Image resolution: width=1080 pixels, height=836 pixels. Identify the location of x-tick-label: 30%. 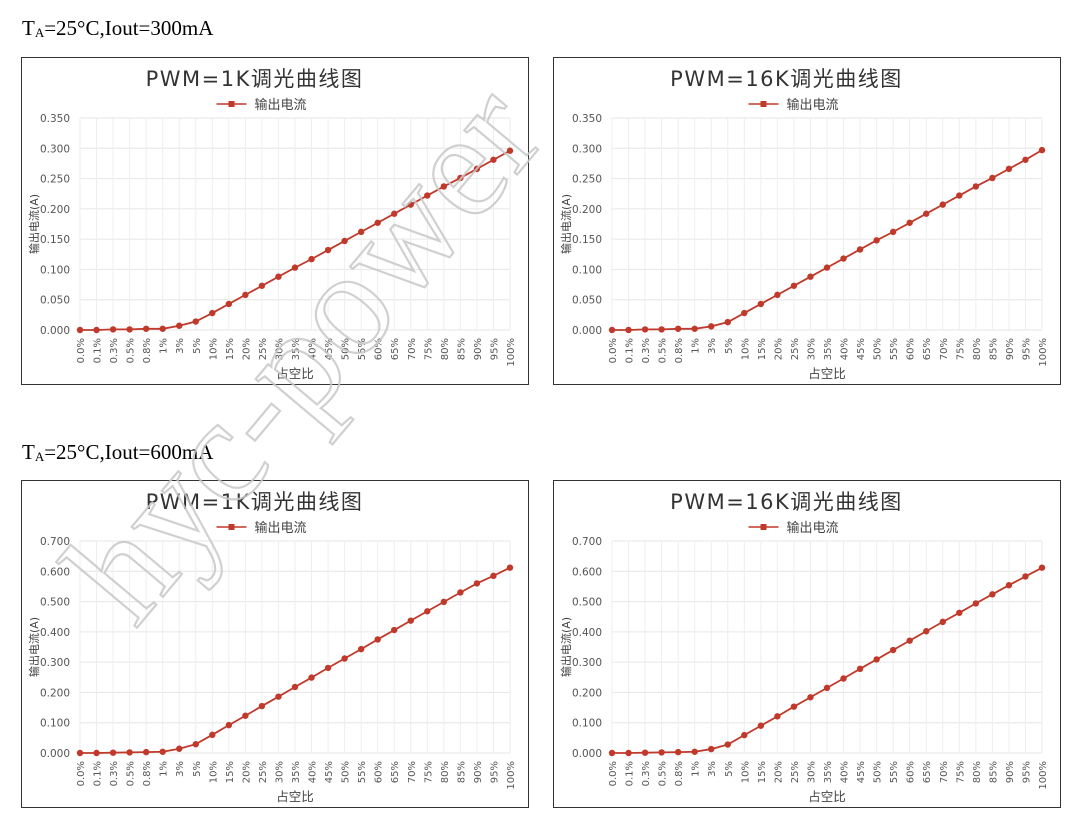
(811, 772).